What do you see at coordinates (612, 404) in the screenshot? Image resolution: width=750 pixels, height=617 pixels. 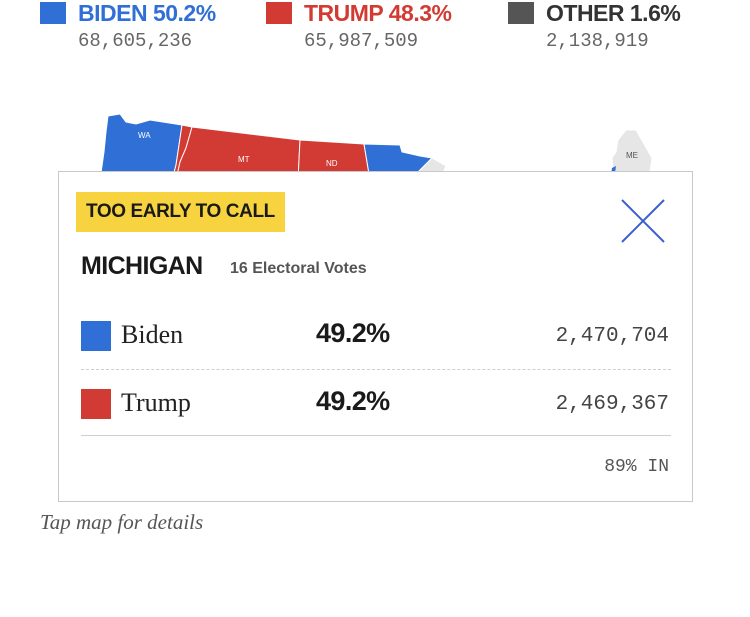 I see `candidate-votes: 2,469,367` at bounding box center [612, 404].